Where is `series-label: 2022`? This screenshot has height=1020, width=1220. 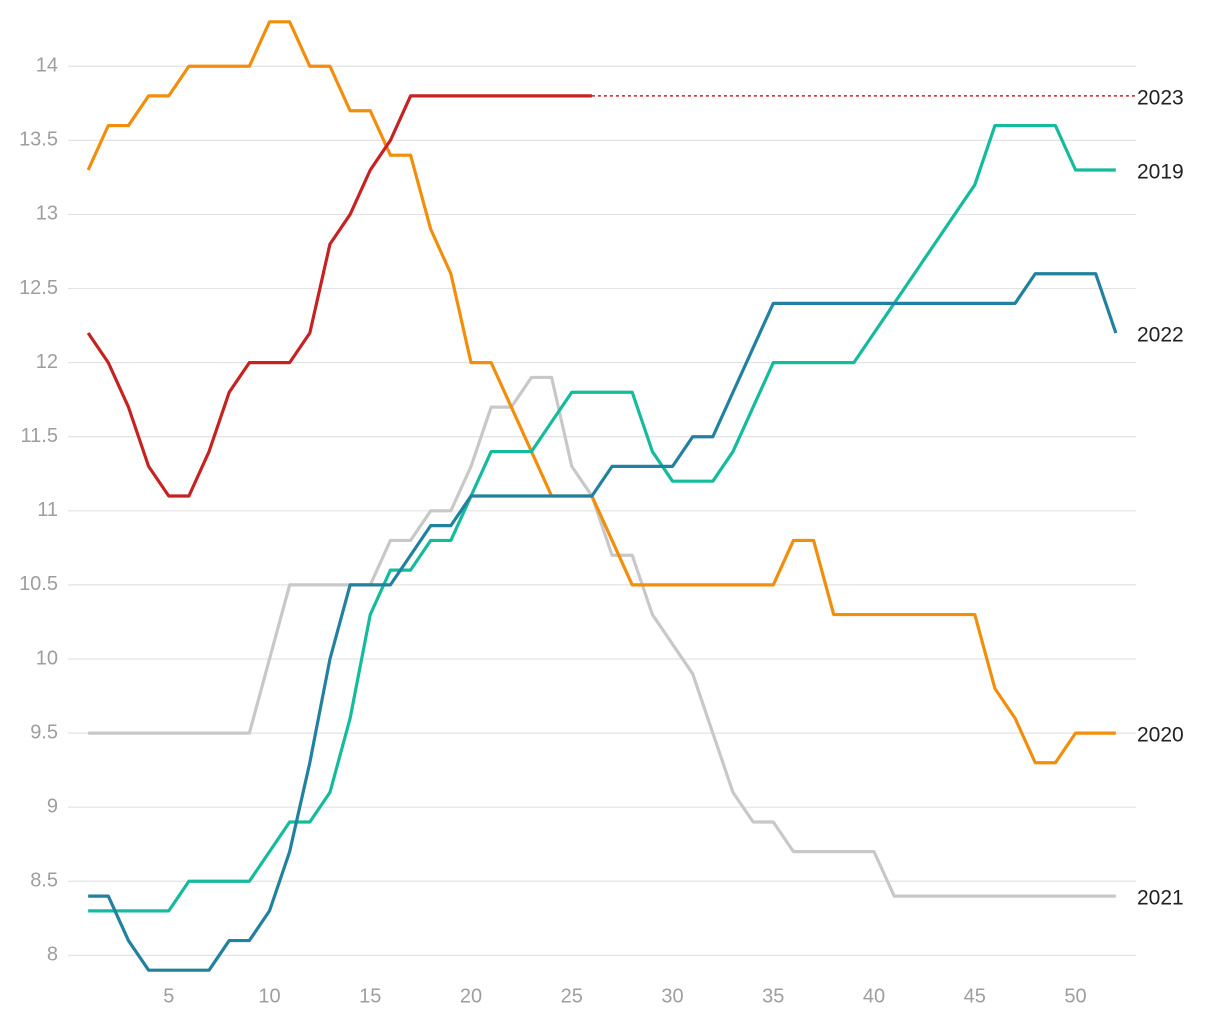
series-label: 2022 is located at coordinates (1160, 335).